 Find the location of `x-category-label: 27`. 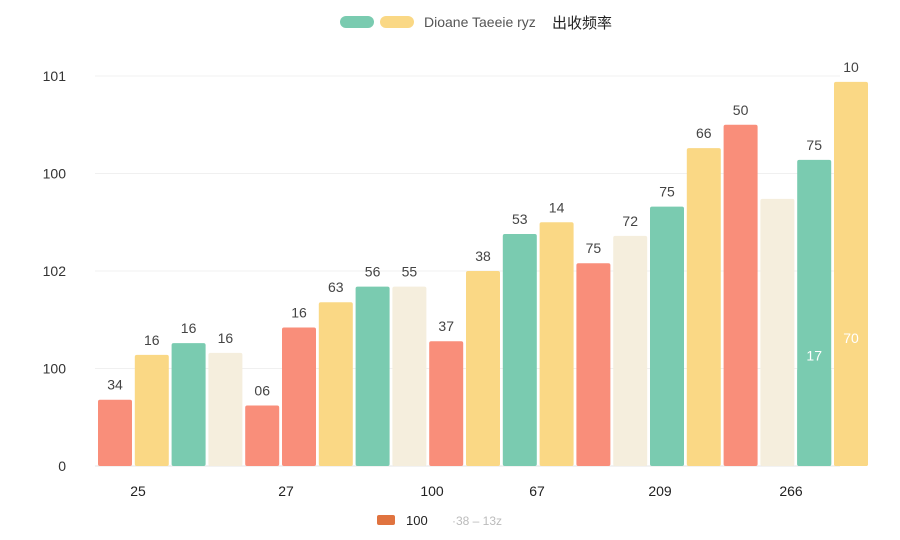

x-category-label: 27 is located at coordinates (286, 491).